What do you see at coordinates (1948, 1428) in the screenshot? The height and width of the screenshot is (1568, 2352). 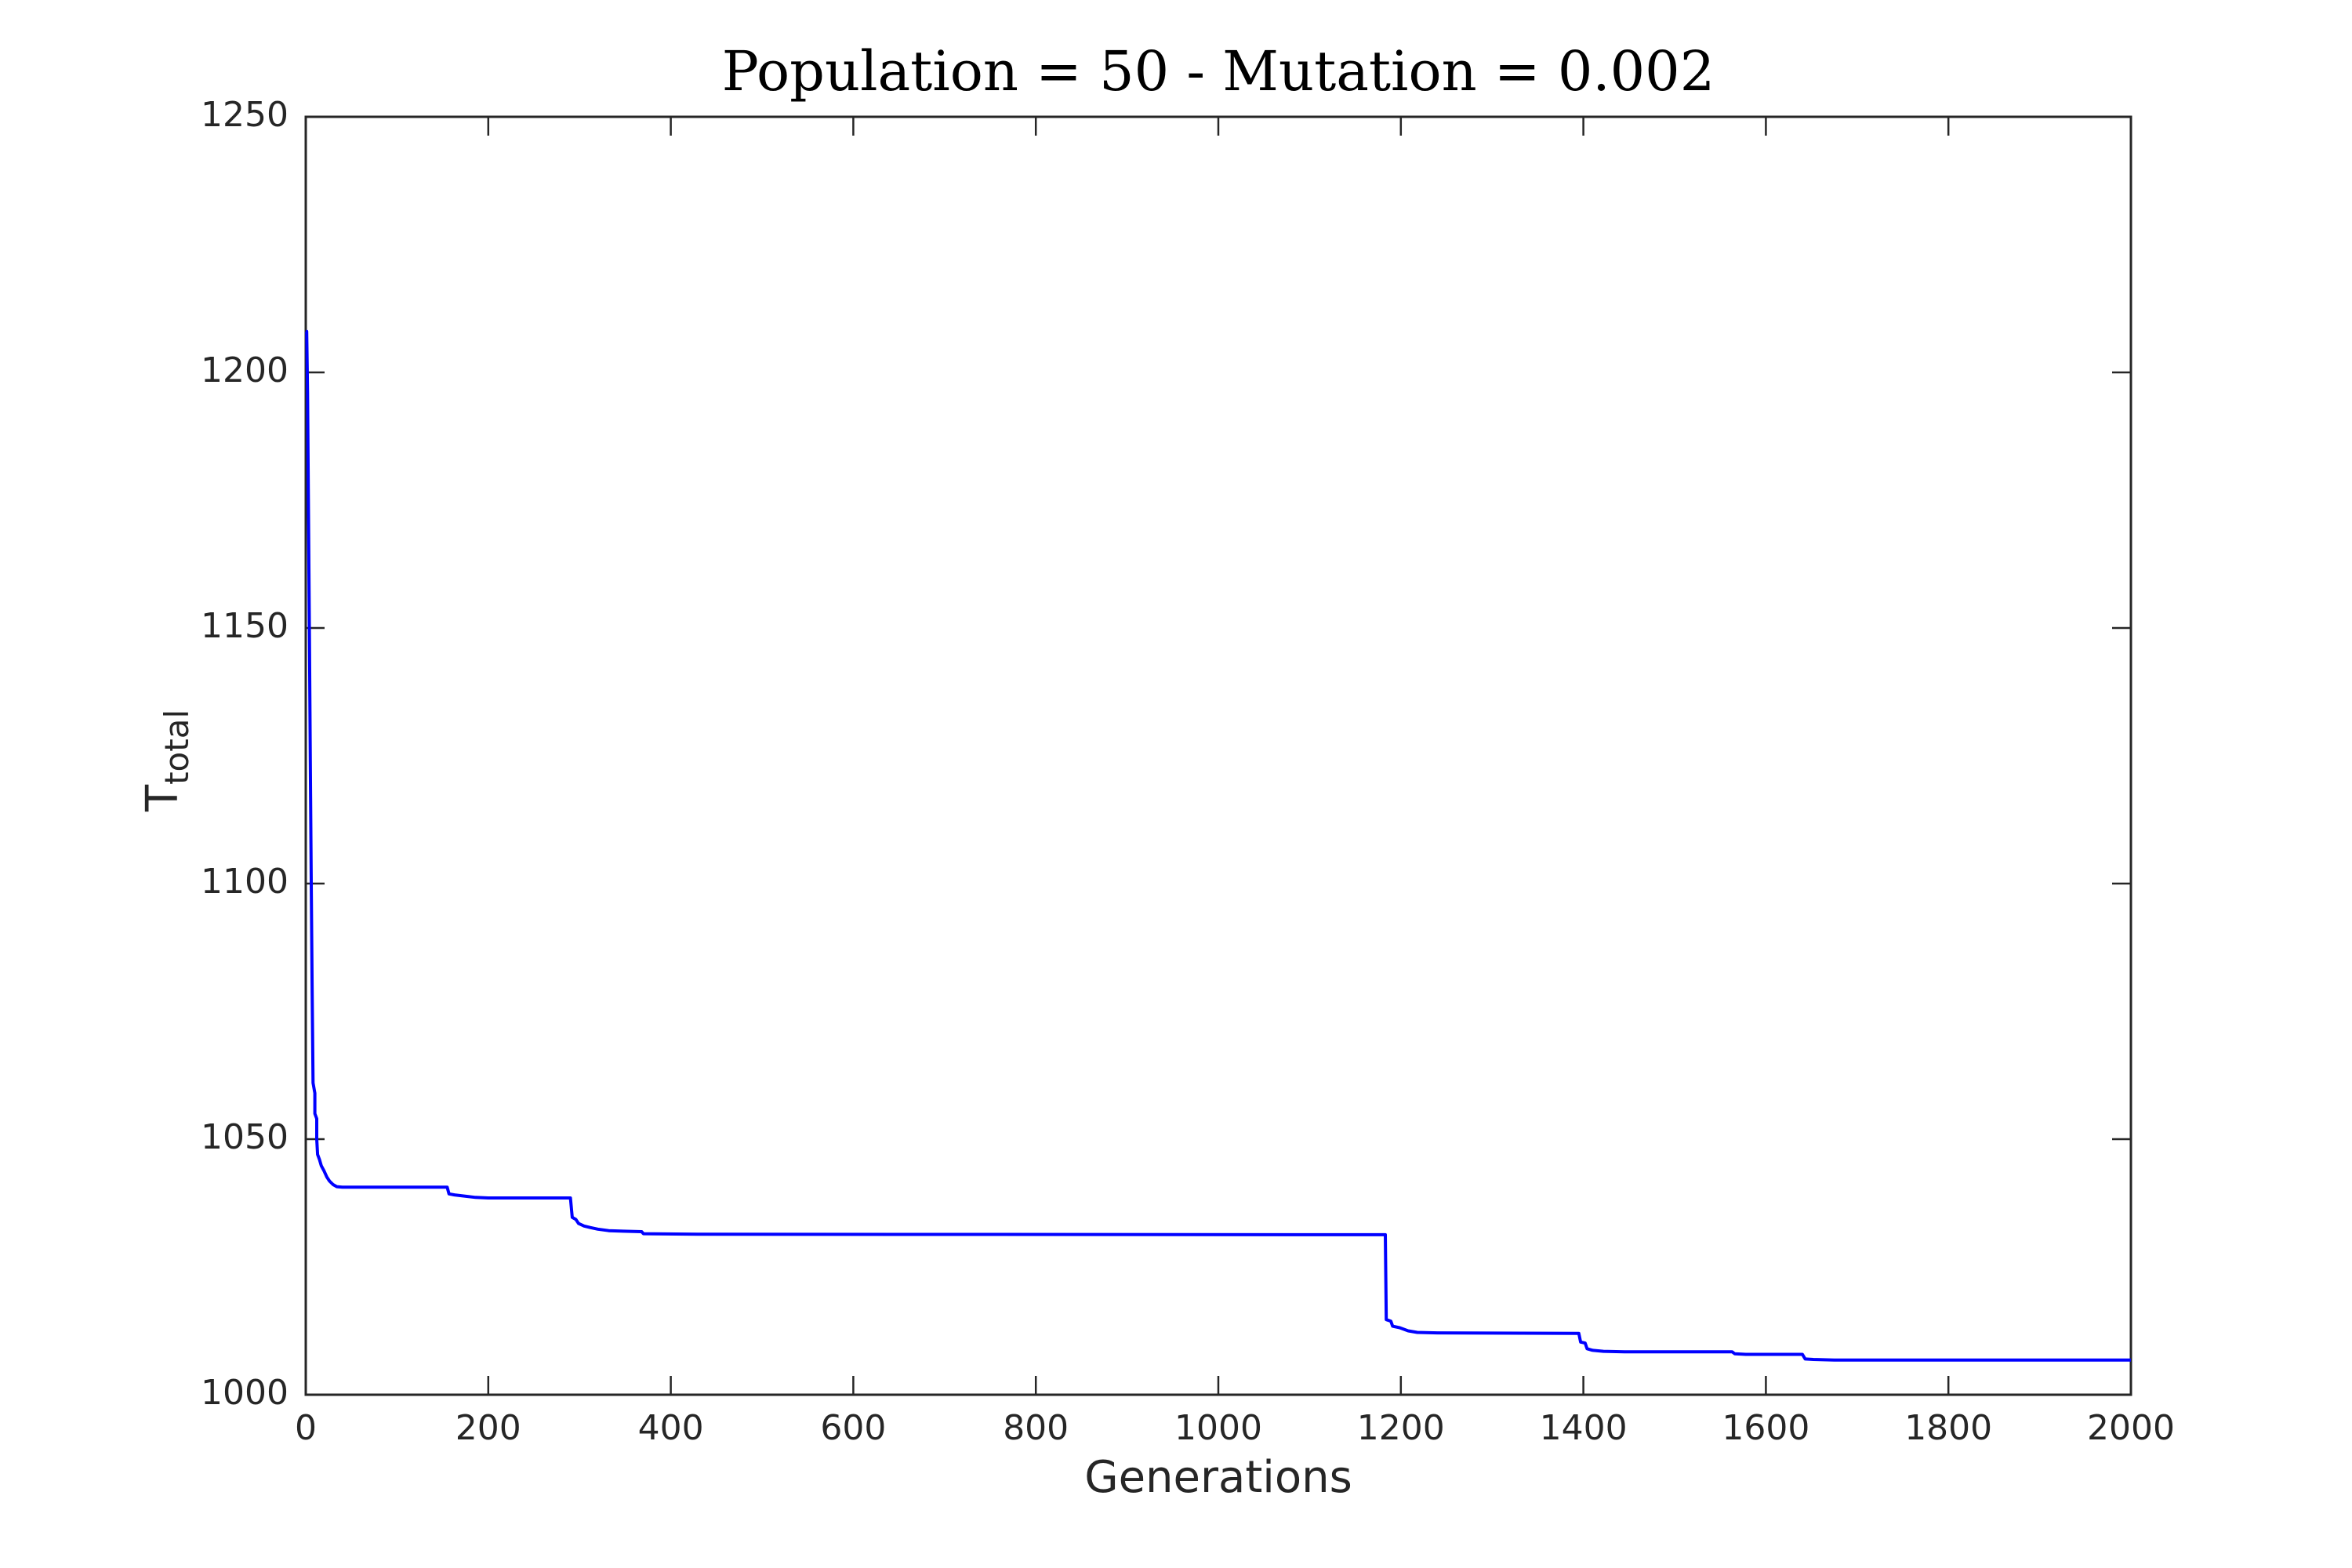 I see `x-tick-label: 1800` at bounding box center [1948, 1428].